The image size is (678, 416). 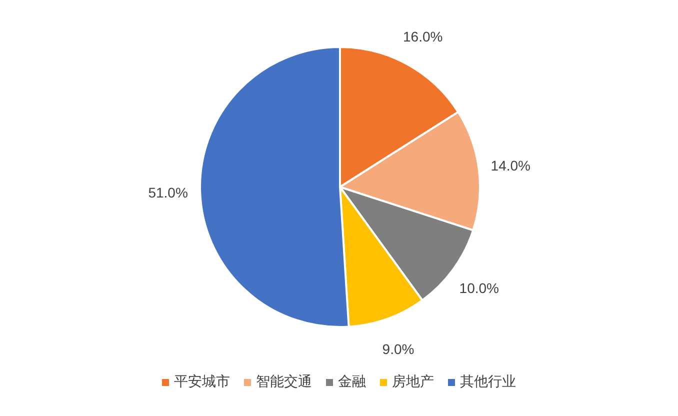 I want to click on legend-label: 智能交通, so click(x=284, y=381).